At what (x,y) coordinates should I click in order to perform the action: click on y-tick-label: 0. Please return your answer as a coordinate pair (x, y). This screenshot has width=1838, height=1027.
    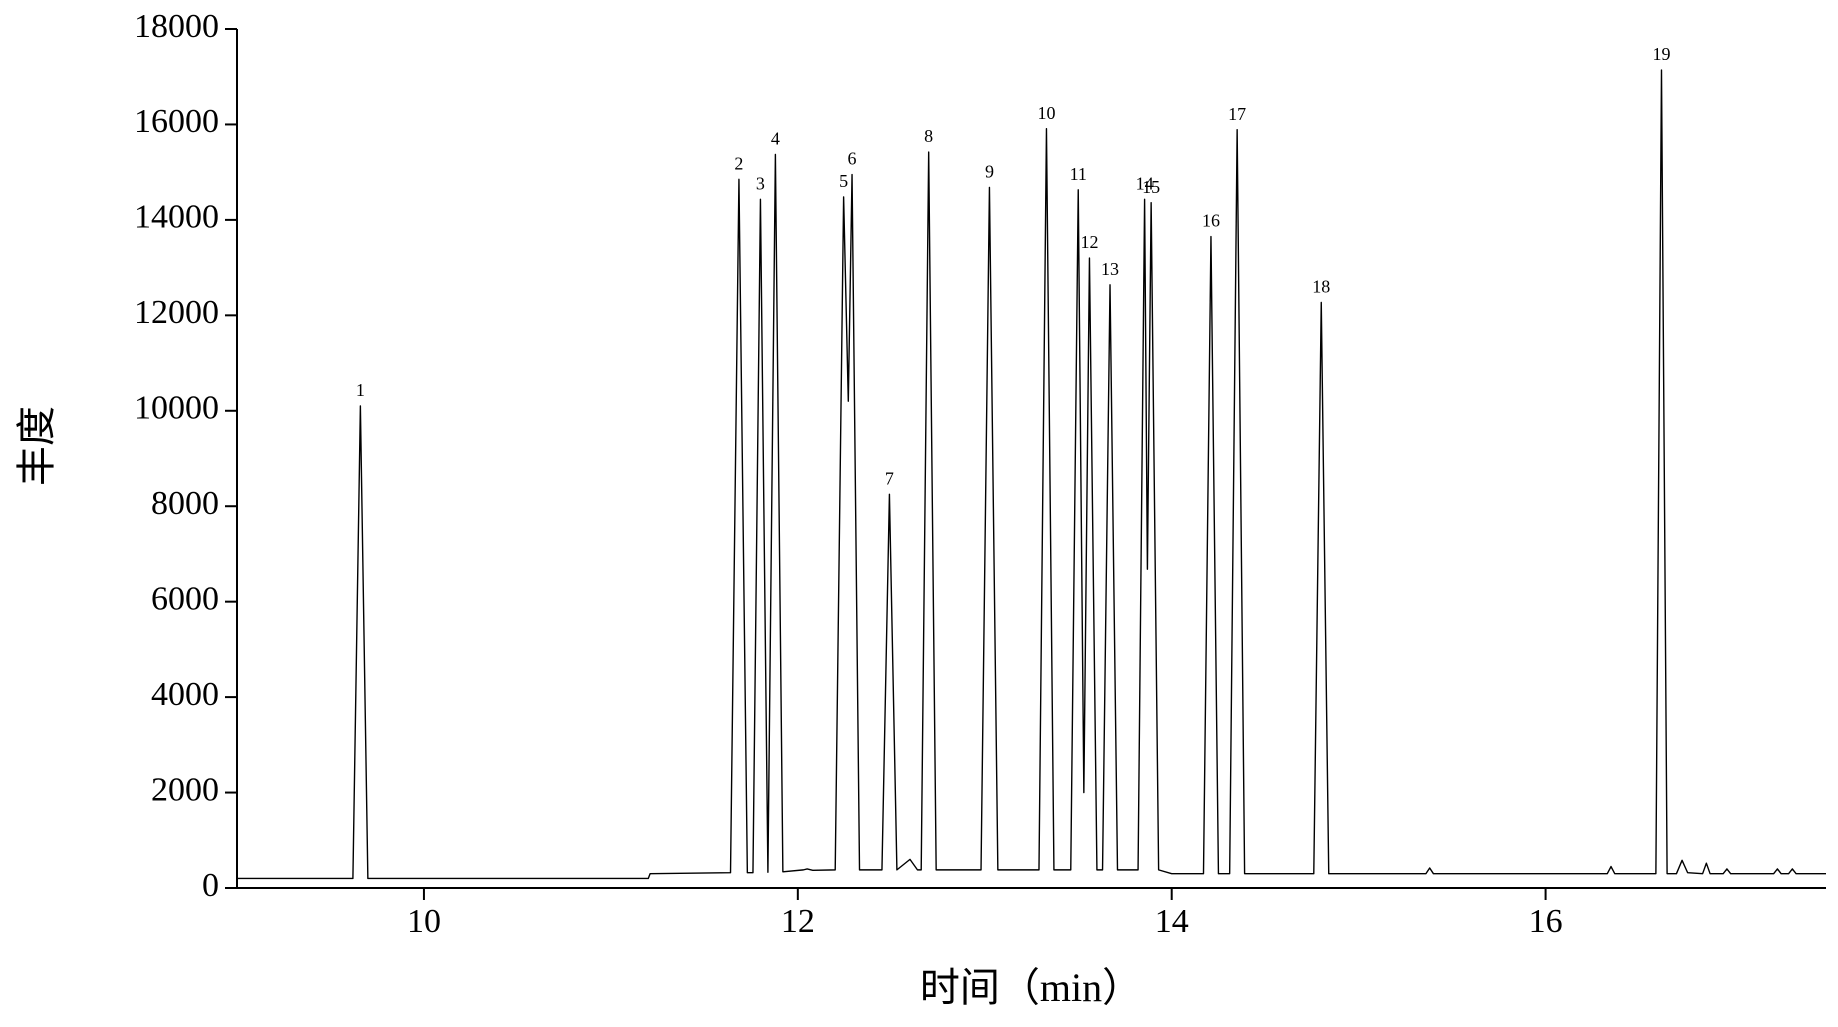
    Looking at the image, I should click on (210, 885).